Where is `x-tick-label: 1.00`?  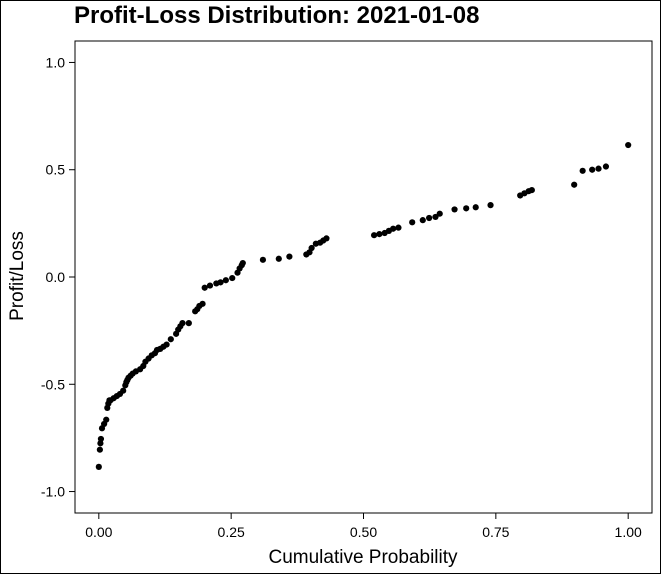
x-tick-label: 1.00 is located at coordinates (628, 532).